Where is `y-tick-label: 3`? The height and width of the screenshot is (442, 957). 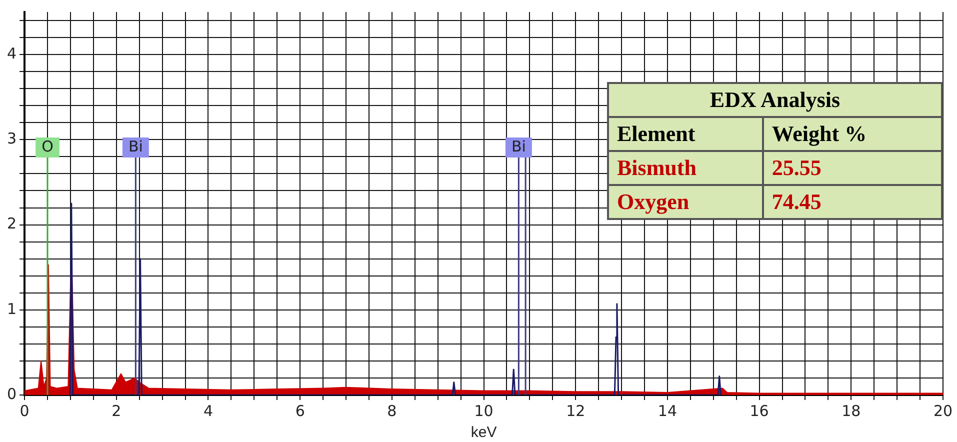
y-tick-label: 3 is located at coordinates (11, 139).